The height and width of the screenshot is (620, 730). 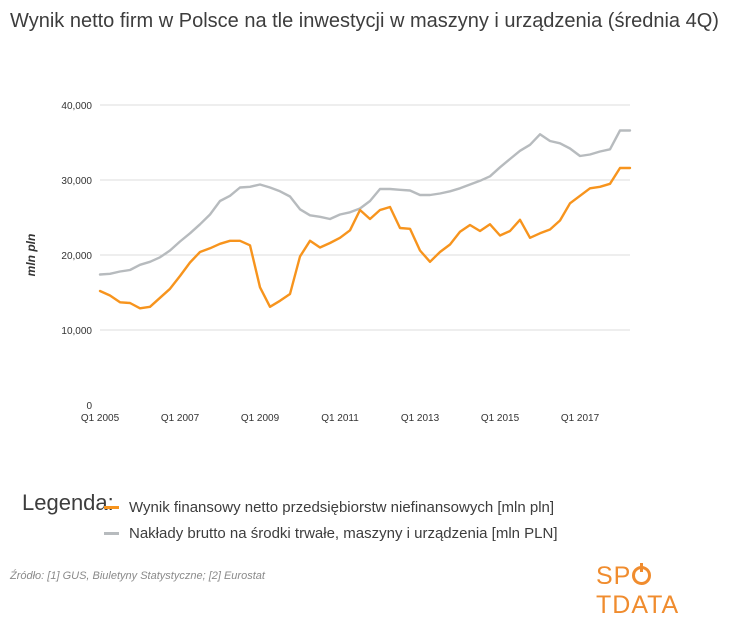 I want to click on y-tick-label: 20,000, so click(x=76, y=256).